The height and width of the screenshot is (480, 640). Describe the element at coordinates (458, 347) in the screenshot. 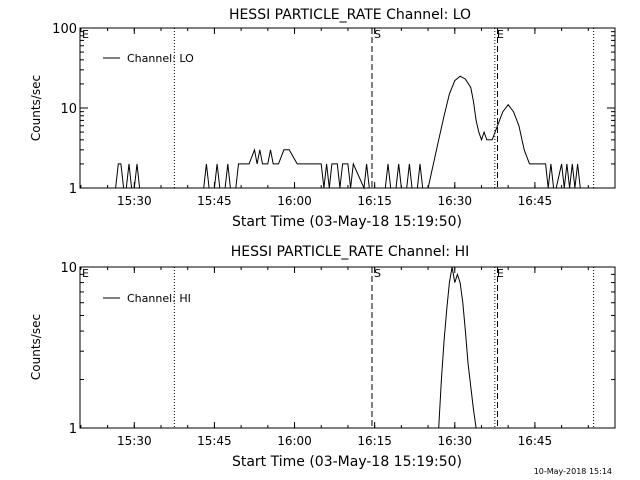

I see `series-line-hi` at that location.